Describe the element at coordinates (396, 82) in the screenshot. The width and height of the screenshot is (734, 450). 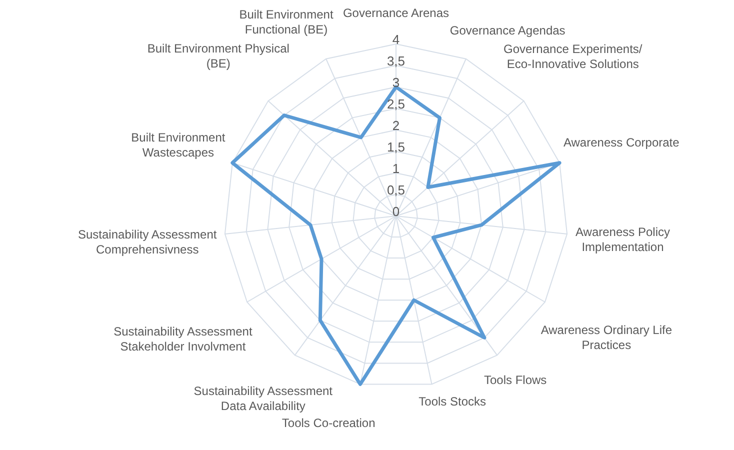
I see `y-tick-label: 3` at that location.